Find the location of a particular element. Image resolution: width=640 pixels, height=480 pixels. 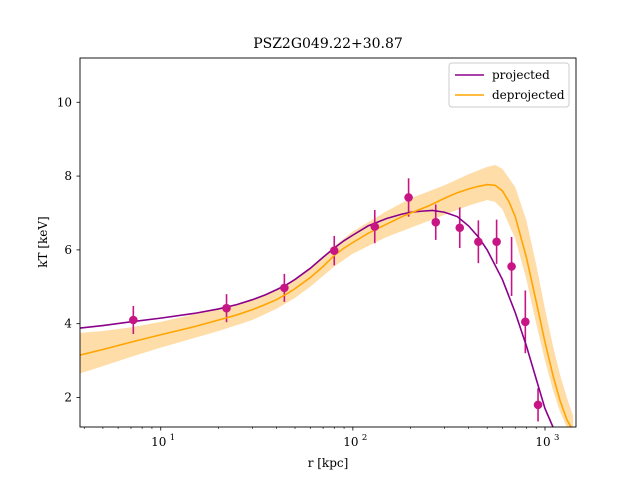

y-tick-label: 6 is located at coordinates (68, 250).